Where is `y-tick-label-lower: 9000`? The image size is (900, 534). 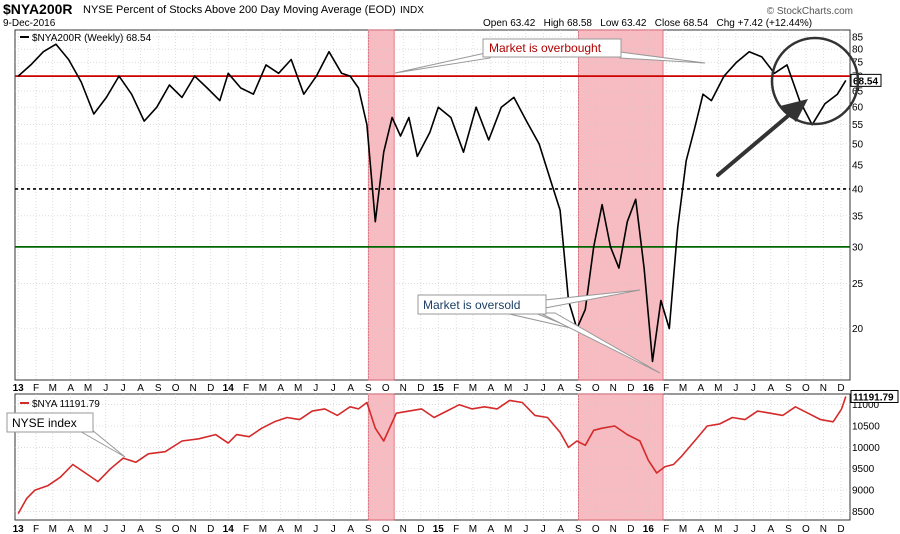 y-tick-label-lower: 9000 is located at coordinates (863, 491).